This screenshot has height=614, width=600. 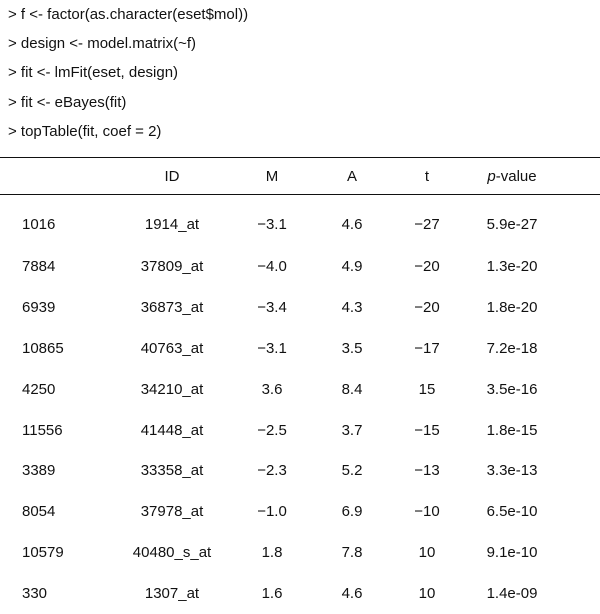 What do you see at coordinates (427, 430) in the screenshot?
I see `cell-t: −15` at bounding box center [427, 430].